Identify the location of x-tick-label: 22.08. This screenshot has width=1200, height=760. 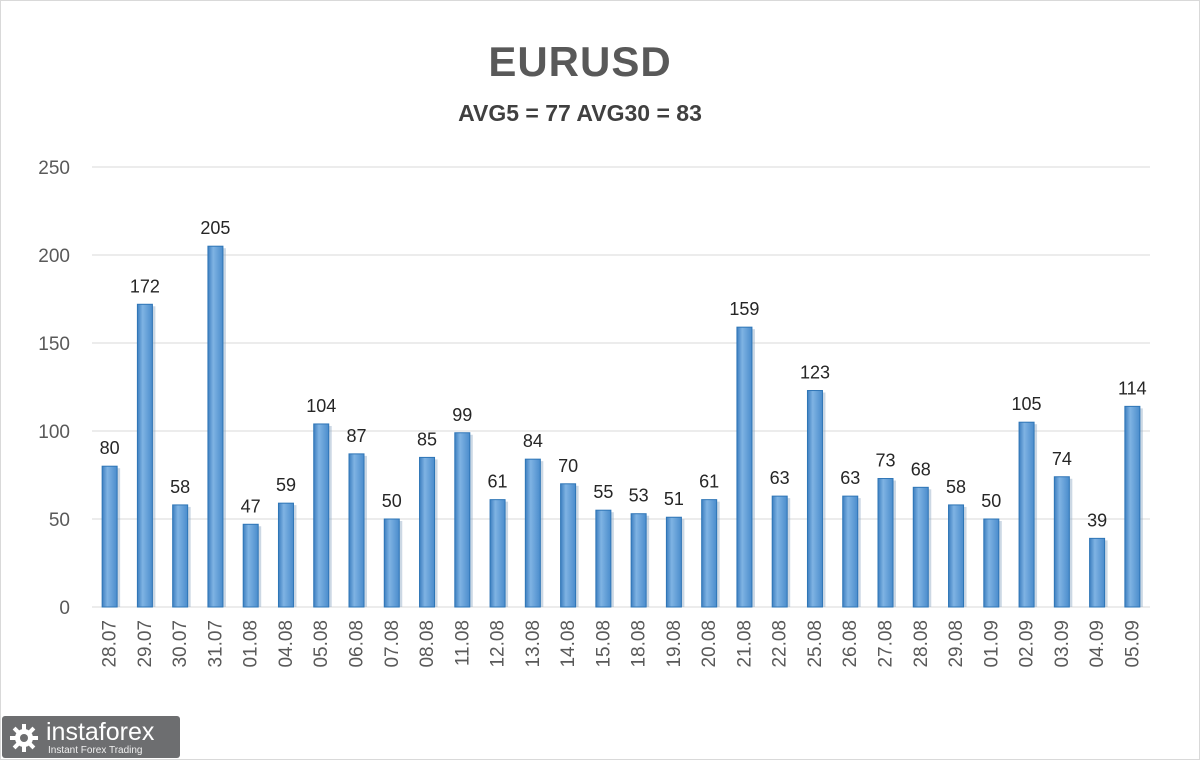
(780, 644).